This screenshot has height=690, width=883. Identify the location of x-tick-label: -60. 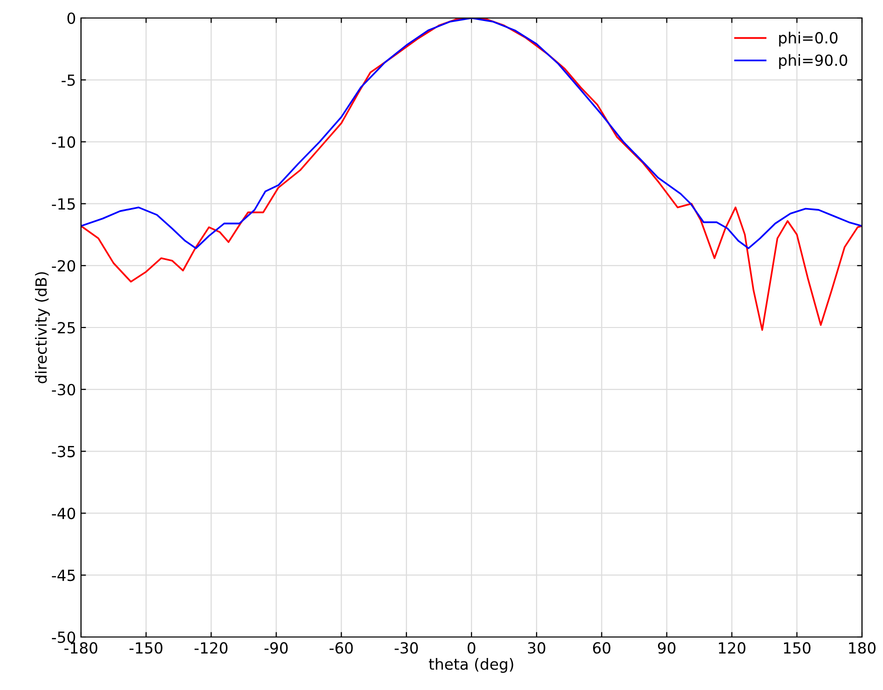
(341, 648).